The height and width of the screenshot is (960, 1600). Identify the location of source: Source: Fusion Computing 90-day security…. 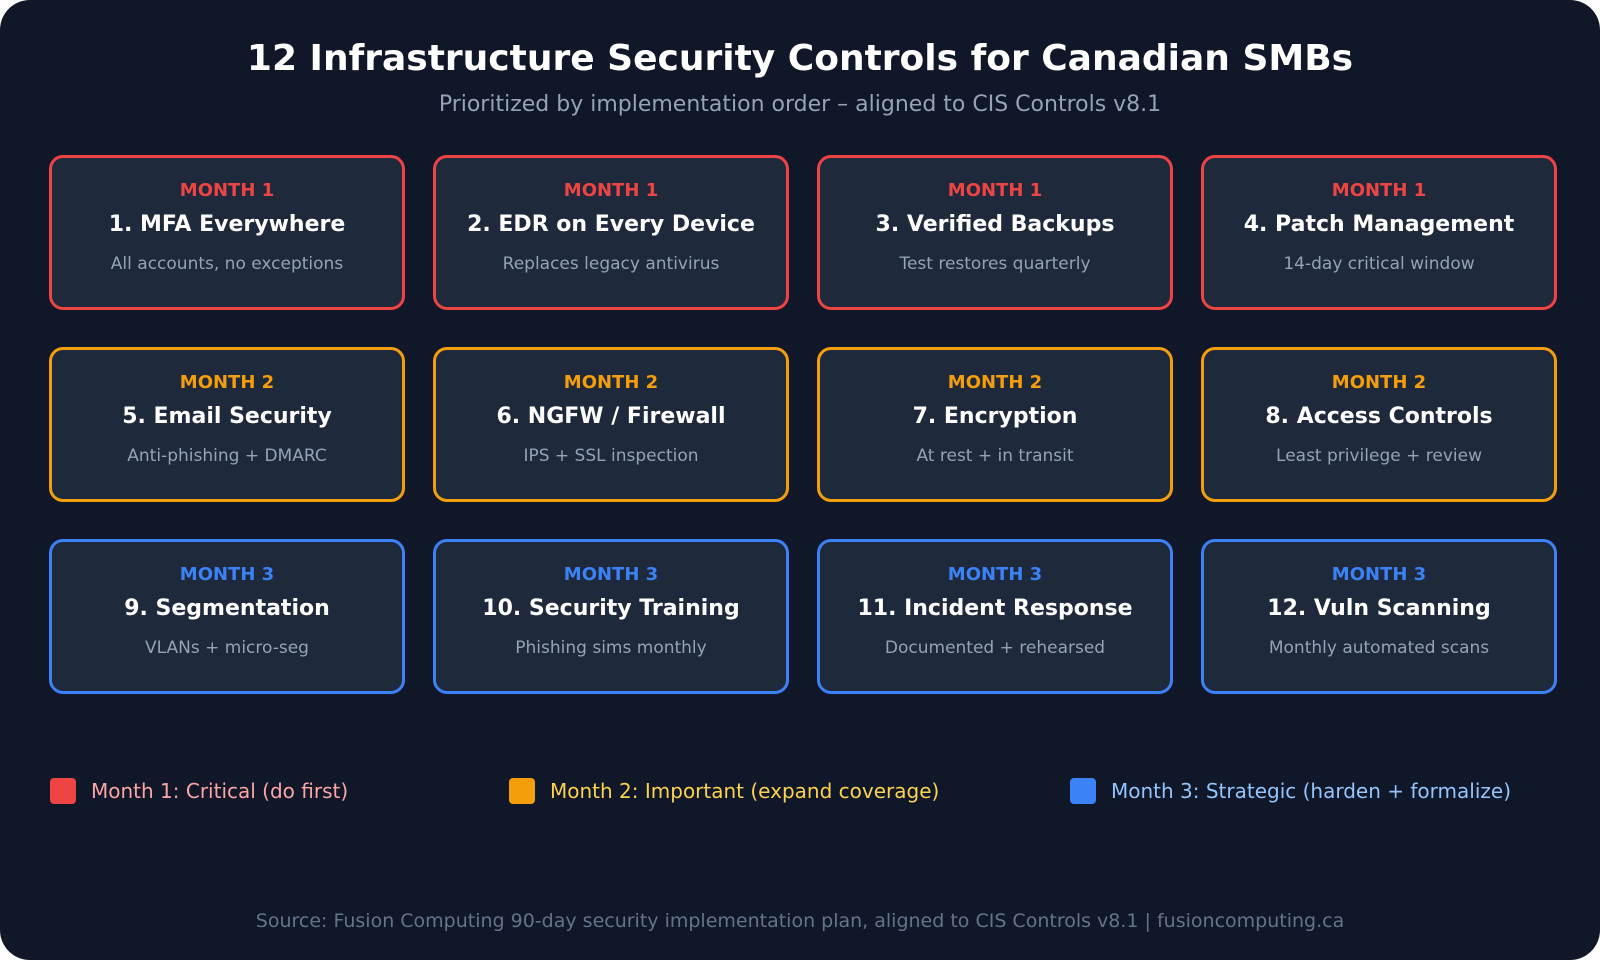
(800, 921).